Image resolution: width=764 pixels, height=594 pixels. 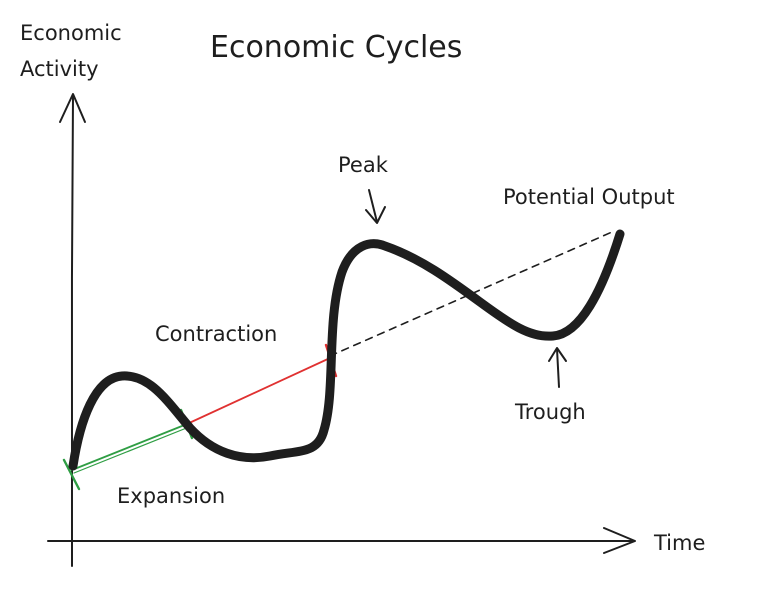 What do you see at coordinates (59, 69) in the screenshot?
I see `y-axis-label-line2: Activity` at bounding box center [59, 69].